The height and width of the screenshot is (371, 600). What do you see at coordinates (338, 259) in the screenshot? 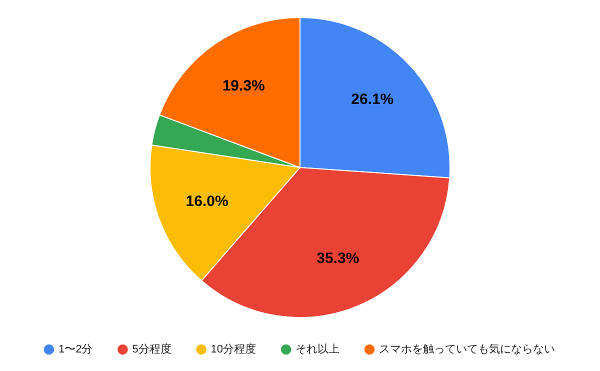
I see `data-label: 35.3%` at bounding box center [338, 259].